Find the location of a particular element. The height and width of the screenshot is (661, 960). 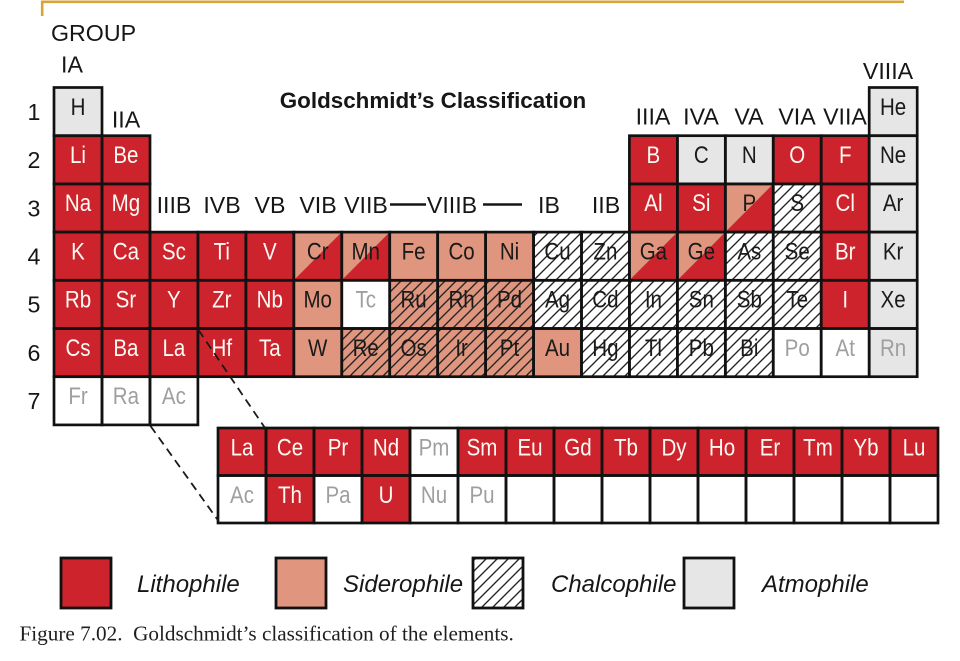

svg-text: Sm is located at coordinates (482, 447).